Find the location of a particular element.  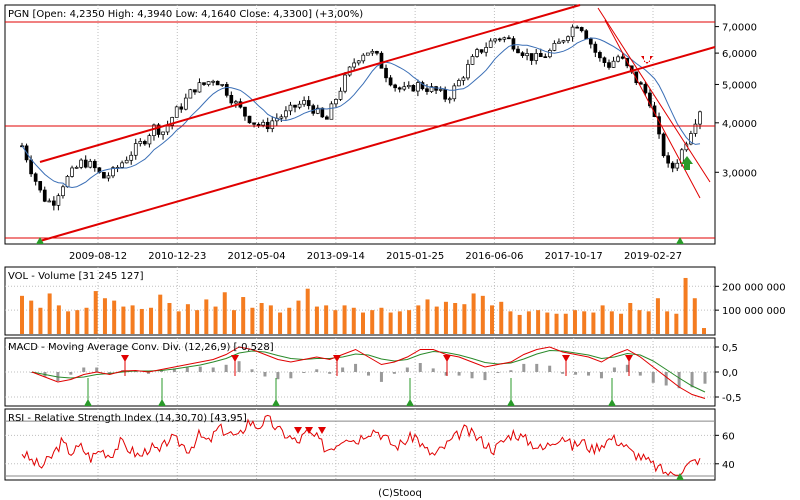

volume-grid is located at coordinates (360, 301).